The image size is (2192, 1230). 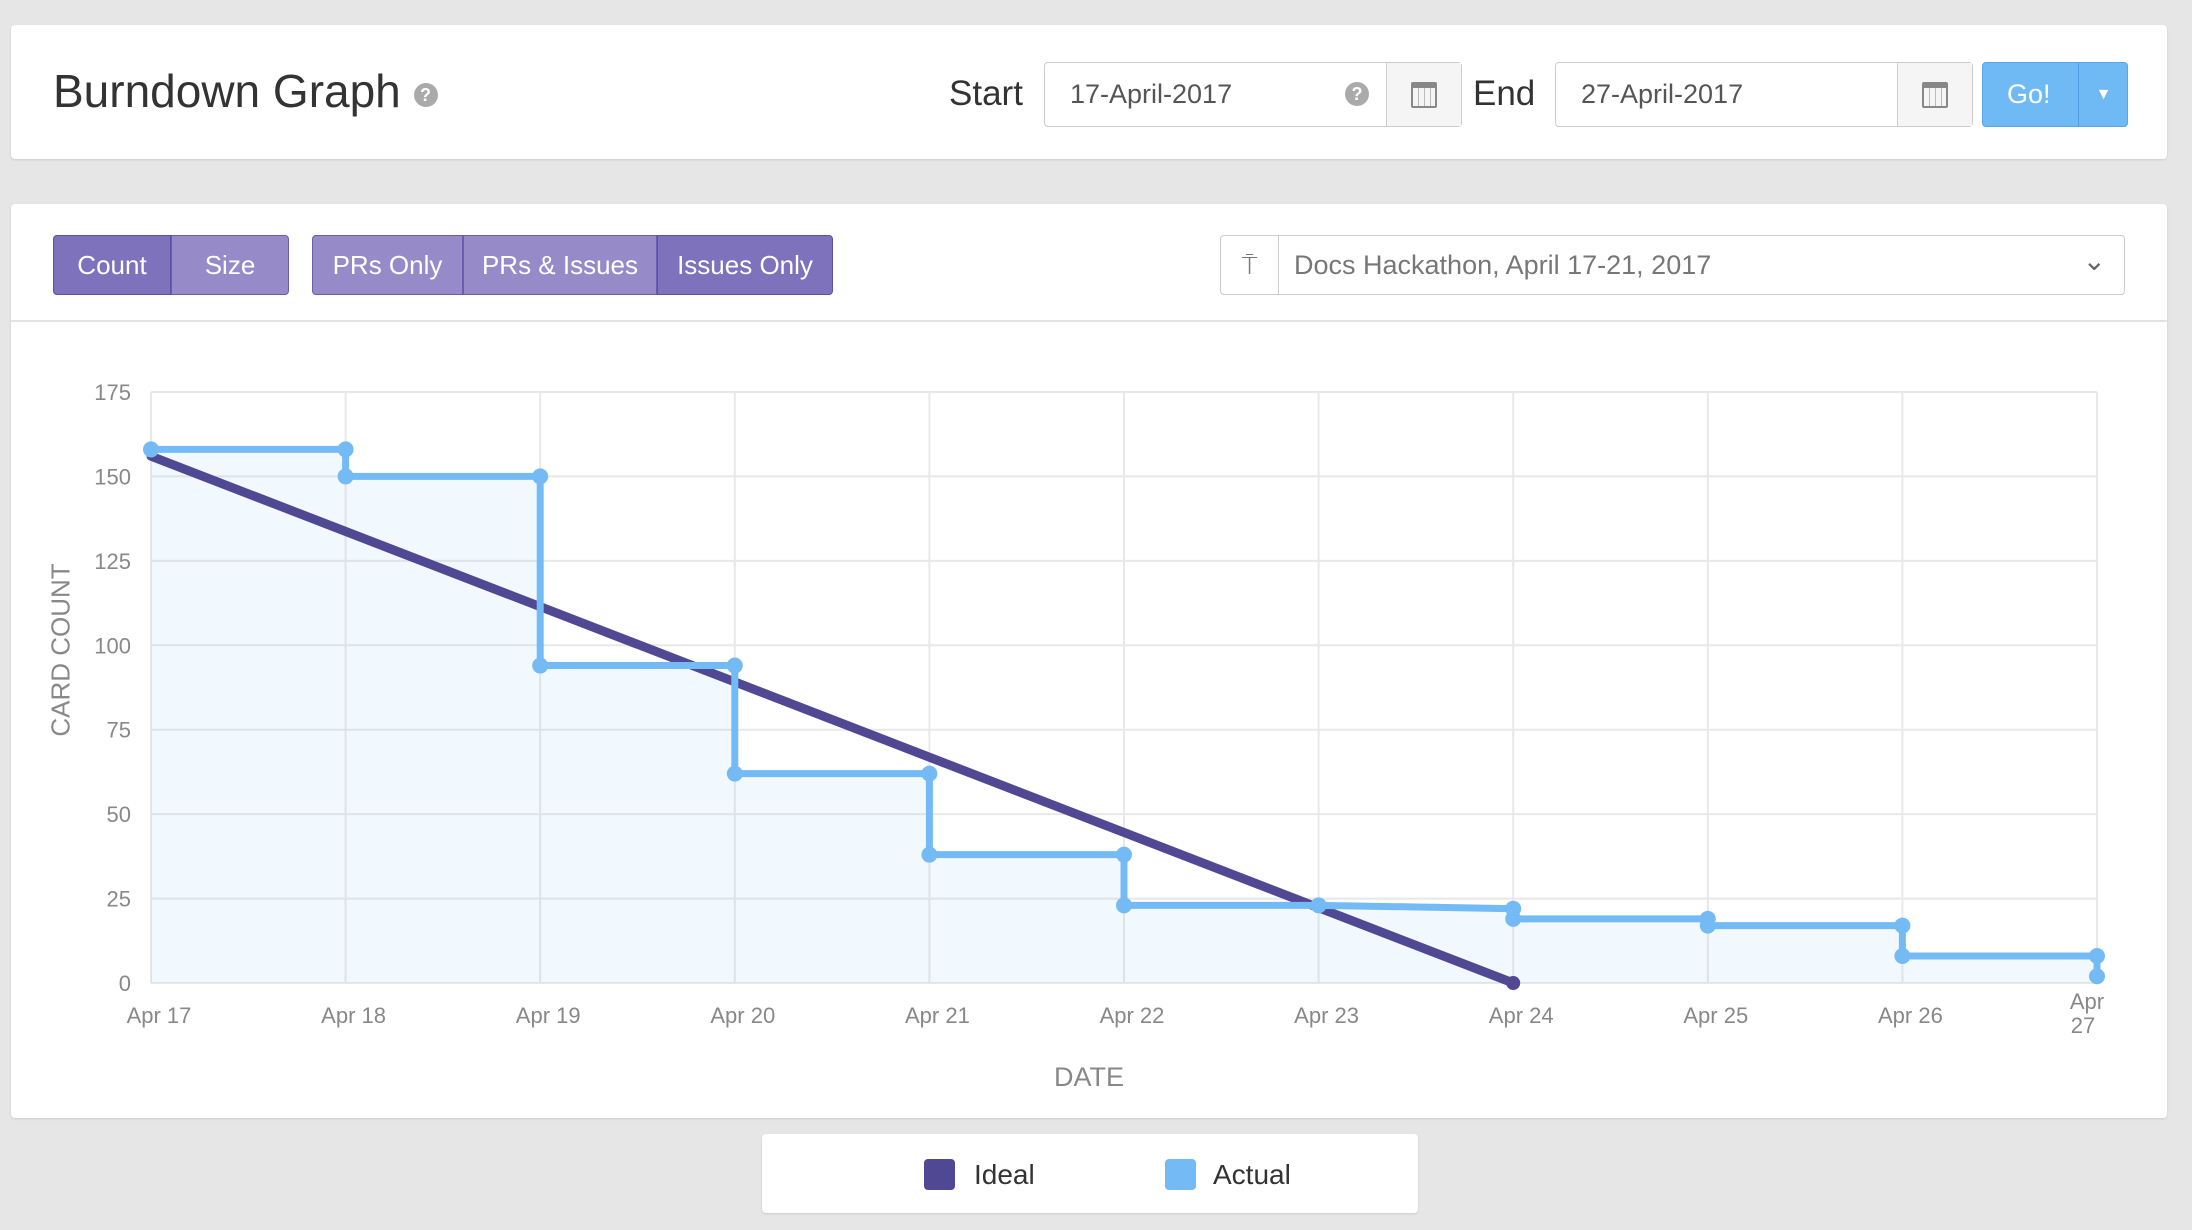 I want to click on x-tick-label: Apr 21, so click(x=937, y=1015).